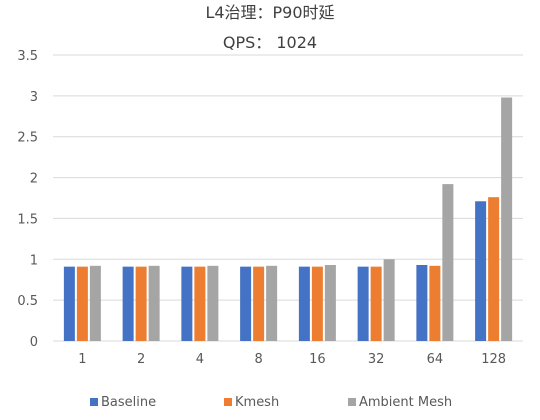 The image size is (540, 420). What do you see at coordinates (27, 138) in the screenshot?
I see `y-tick-label: 2.5` at bounding box center [27, 138].